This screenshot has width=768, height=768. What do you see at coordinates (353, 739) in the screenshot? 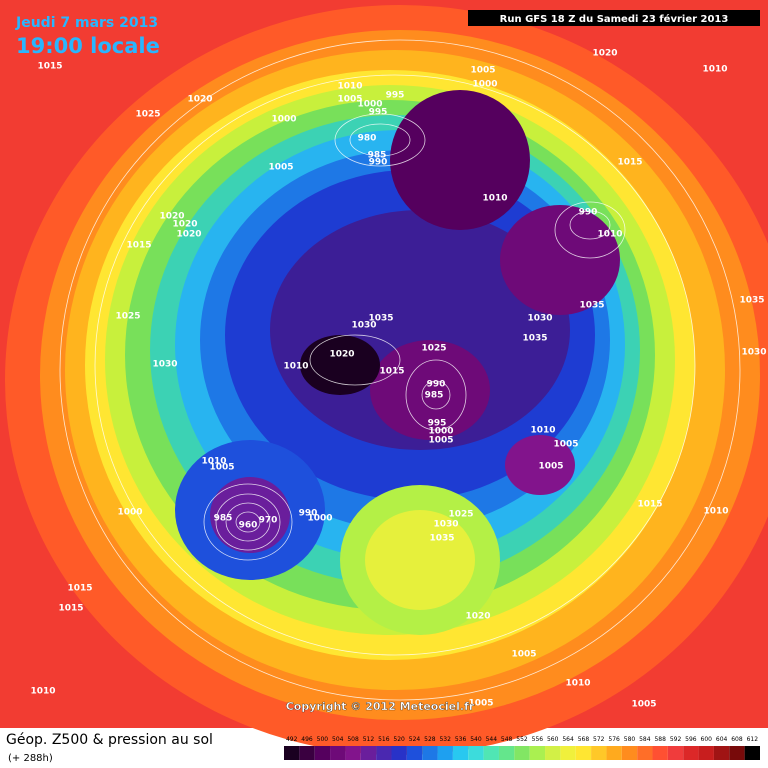
I see `scale-label: 508` at bounding box center [353, 739].